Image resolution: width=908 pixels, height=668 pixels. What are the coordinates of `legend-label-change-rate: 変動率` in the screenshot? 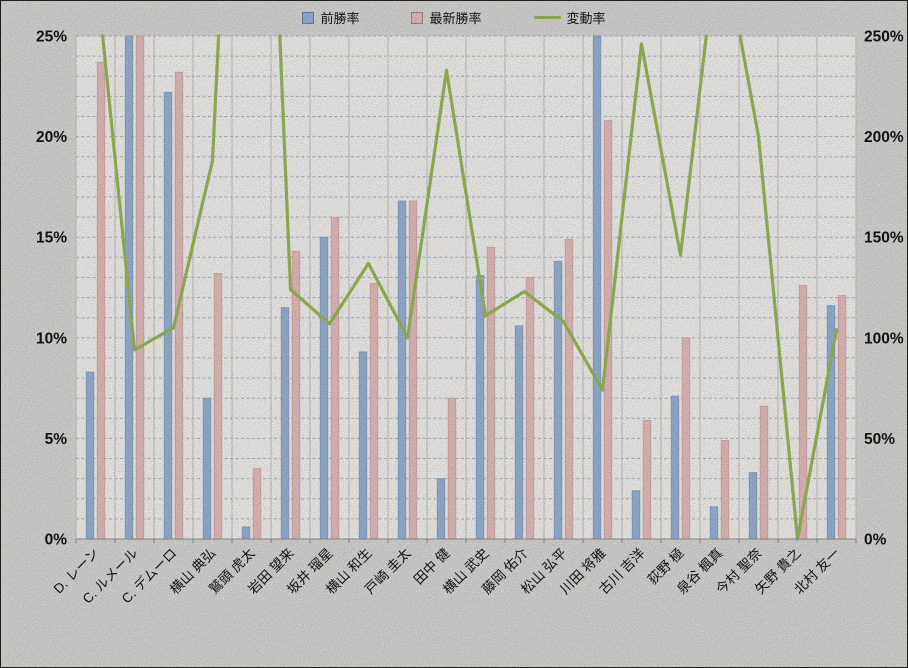 It's located at (586, 18).